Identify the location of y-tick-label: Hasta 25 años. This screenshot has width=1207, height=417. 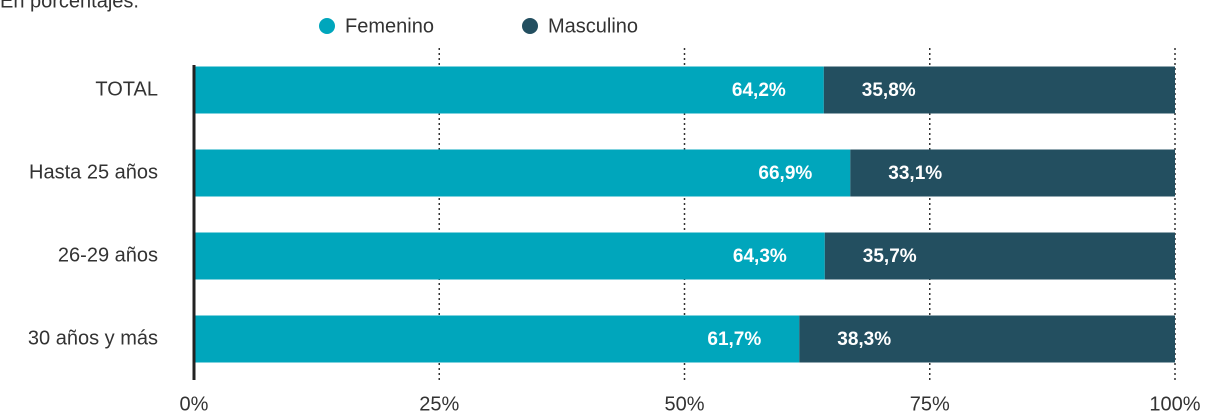
(93, 172).